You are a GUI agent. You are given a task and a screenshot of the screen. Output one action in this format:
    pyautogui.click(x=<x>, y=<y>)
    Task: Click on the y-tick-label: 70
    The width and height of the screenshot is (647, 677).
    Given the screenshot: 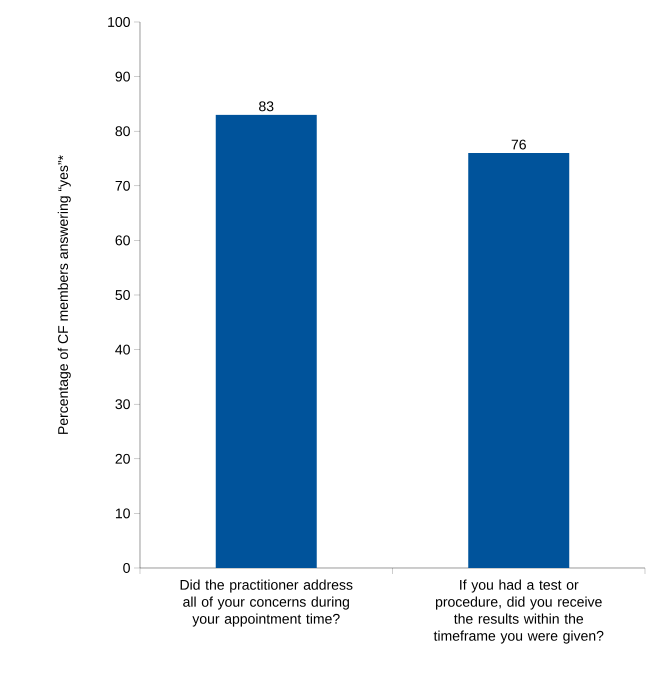 What is the action you would take?
    pyautogui.click(x=123, y=185)
    